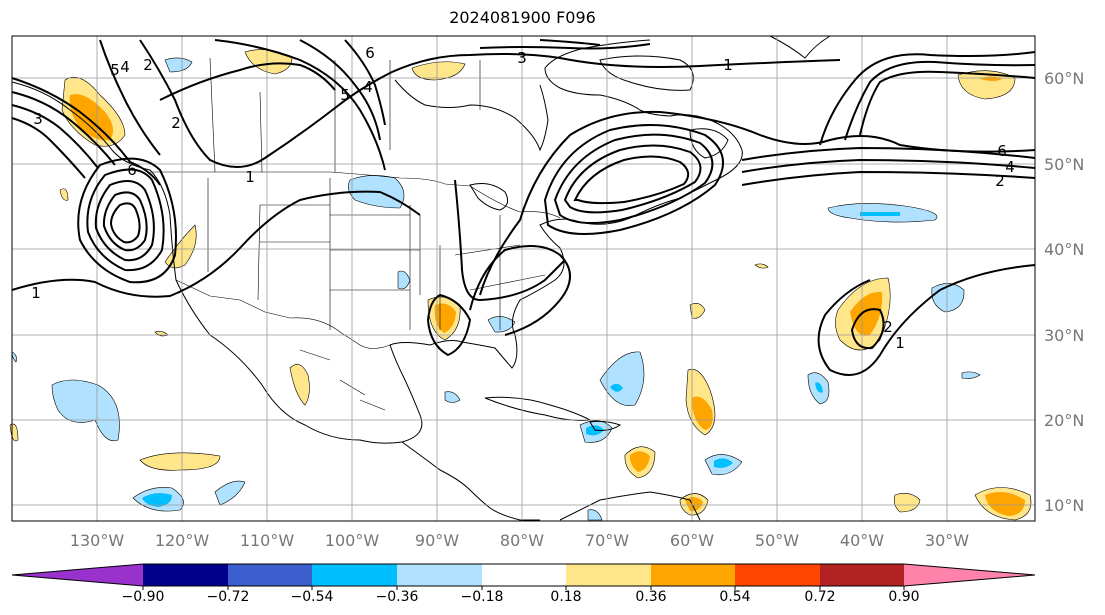 The width and height of the screenshot is (1105, 615). I want to click on contour-1-west, so click(216, 244).